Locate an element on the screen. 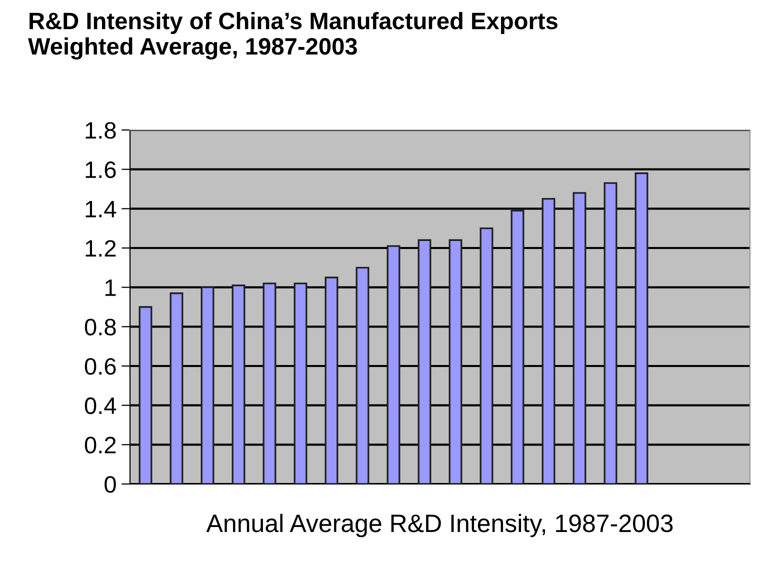  y-tick-label: 1.6 is located at coordinates (101, 169).